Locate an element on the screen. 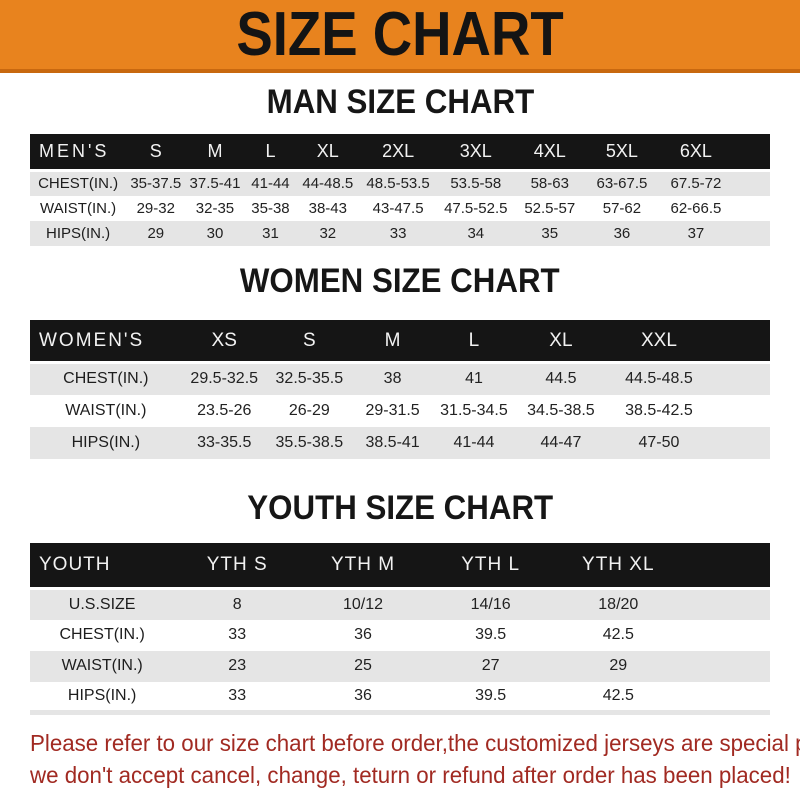 Image resolution: width=800 pixels, height=800 pixels. table-cell: 43-47.5 is located at coordinates (398, 208).